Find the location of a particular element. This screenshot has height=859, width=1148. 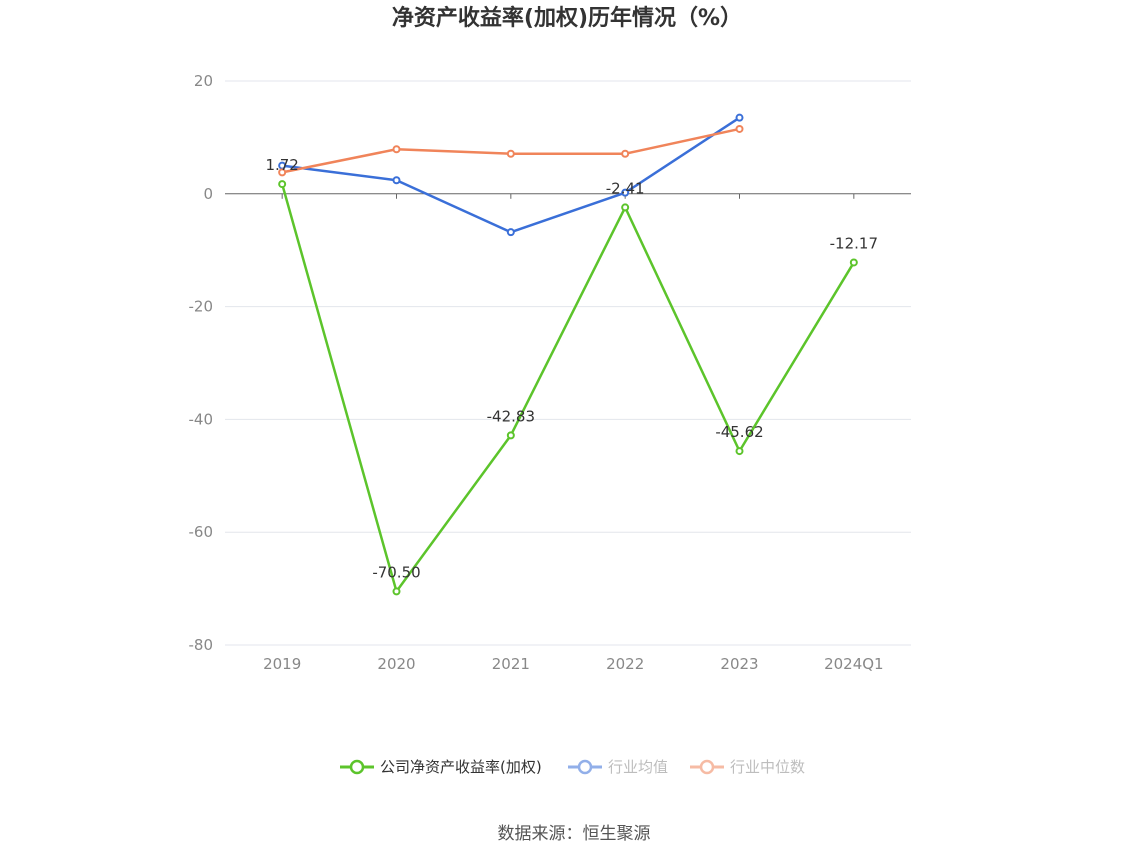

x-tick-label: 2021 is located at coordinates (511, 664).